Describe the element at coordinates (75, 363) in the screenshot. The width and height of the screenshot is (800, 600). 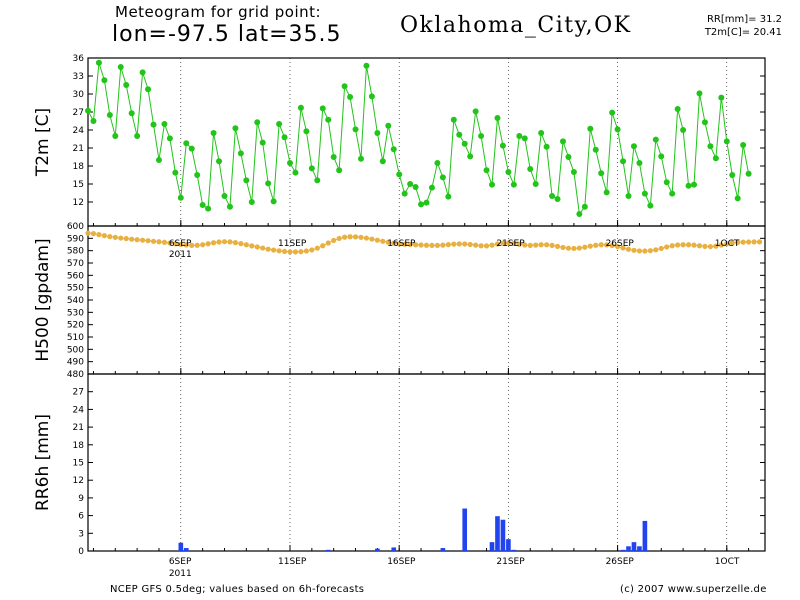
I see `y-tick-label: 490` at that location.